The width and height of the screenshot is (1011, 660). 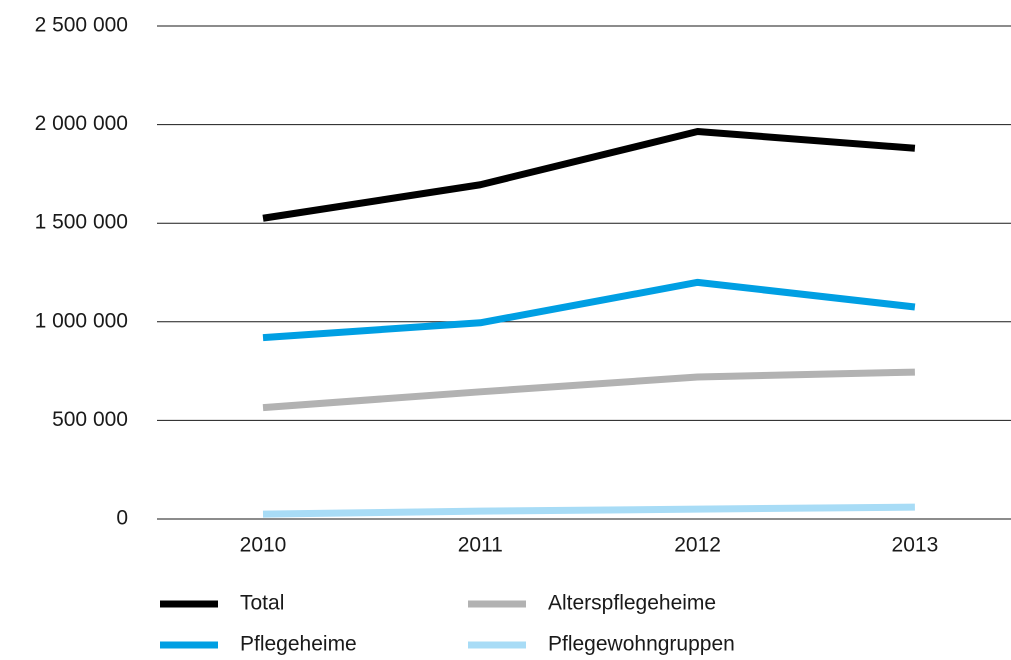 What do you see at coordinates (641, 644) in the screenshot?
I see `legend-label: Pflegewohngruppen` at bounding box center [641, 644].